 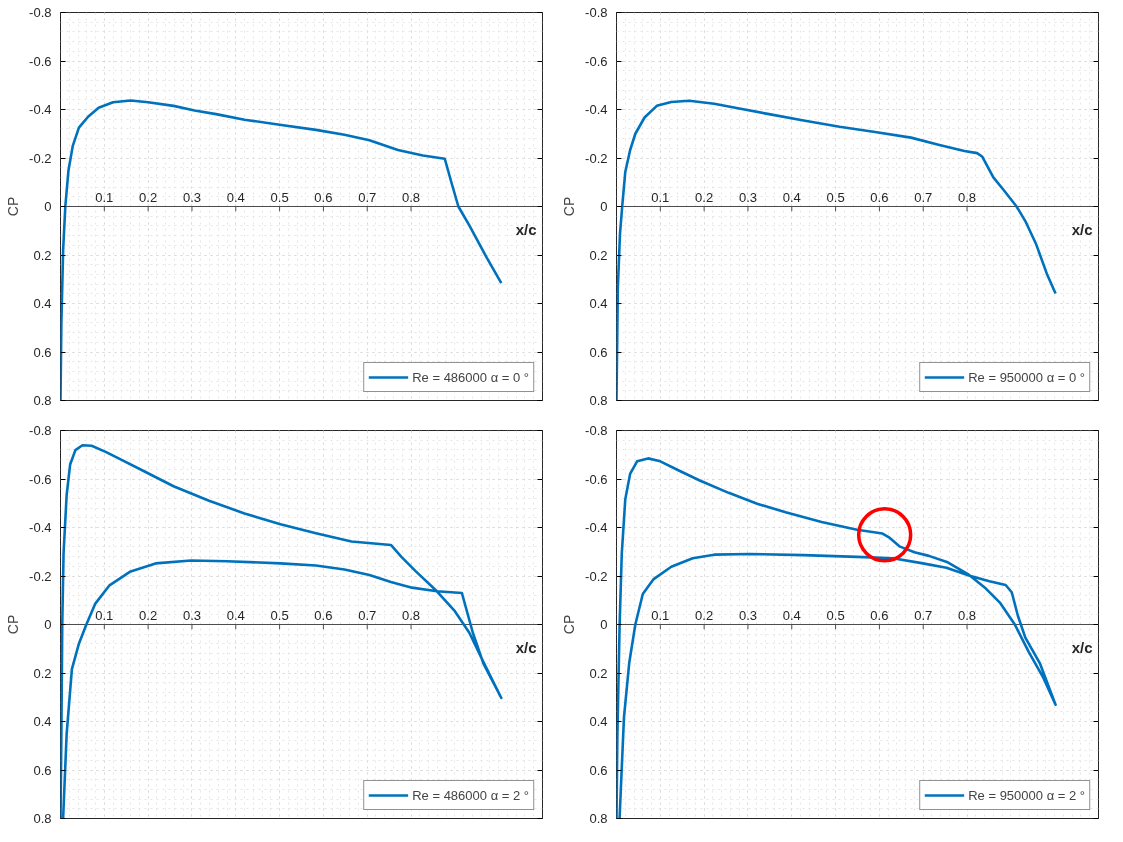 What do you see at coordinates (1026, 795) in the screenshot?
I see `legend-label: Re = 950000 α = 2 °` at bounding box center [1026, 795].